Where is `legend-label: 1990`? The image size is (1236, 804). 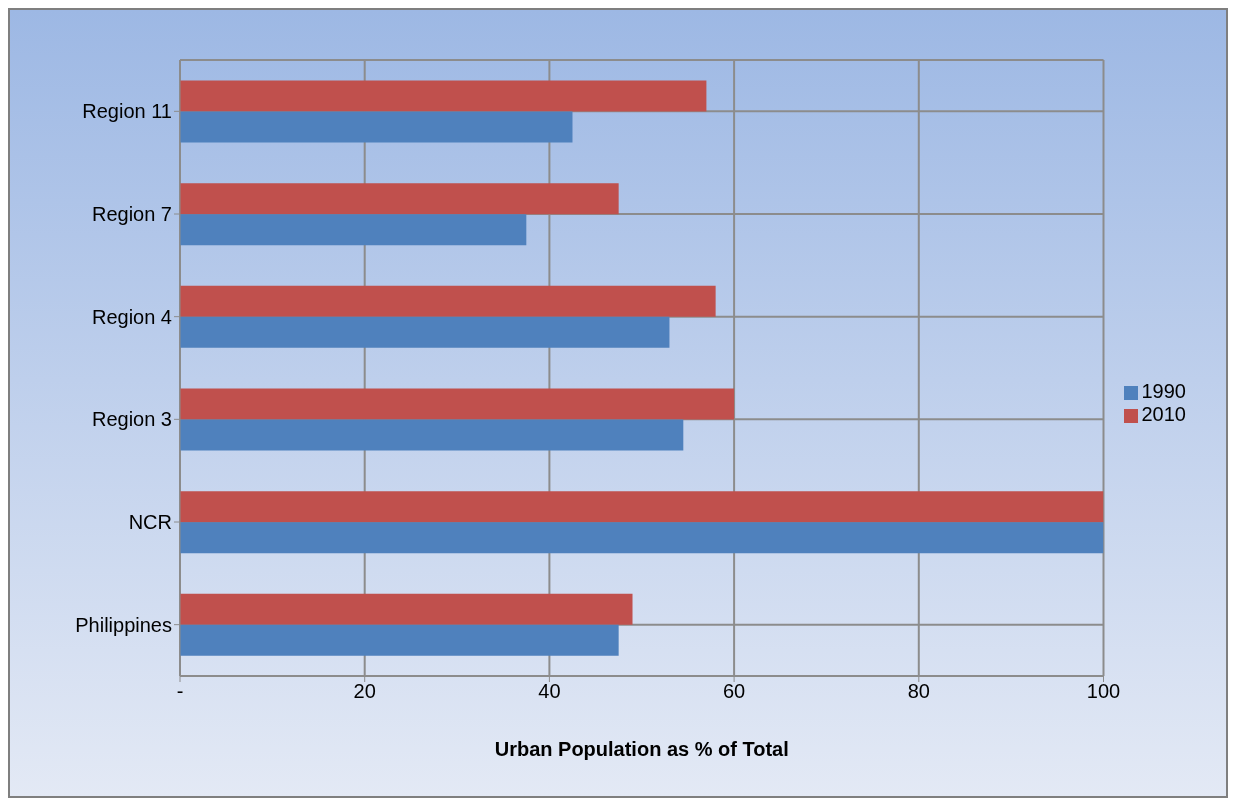 legend-label: 1990 is located at coordinates (1163, 391).